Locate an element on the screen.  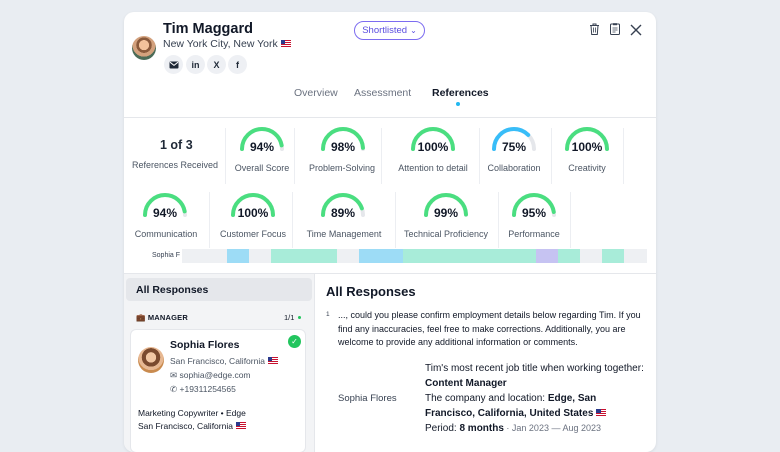
answer-title: Content Manager is located at coordinates (466, 383).